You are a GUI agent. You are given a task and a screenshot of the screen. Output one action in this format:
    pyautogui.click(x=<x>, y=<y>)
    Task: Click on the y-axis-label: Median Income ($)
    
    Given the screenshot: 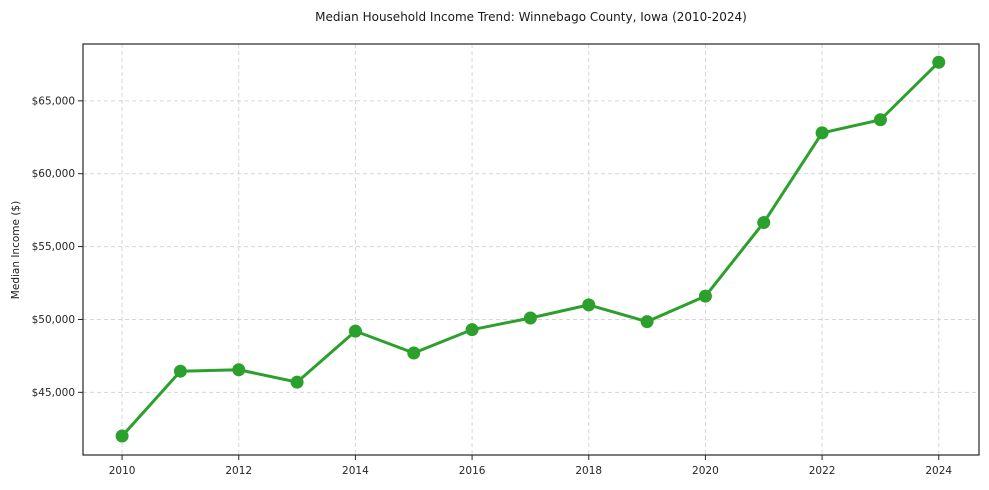 What is the action you would take?
    pyautogui.click(x=16, y=250)
    